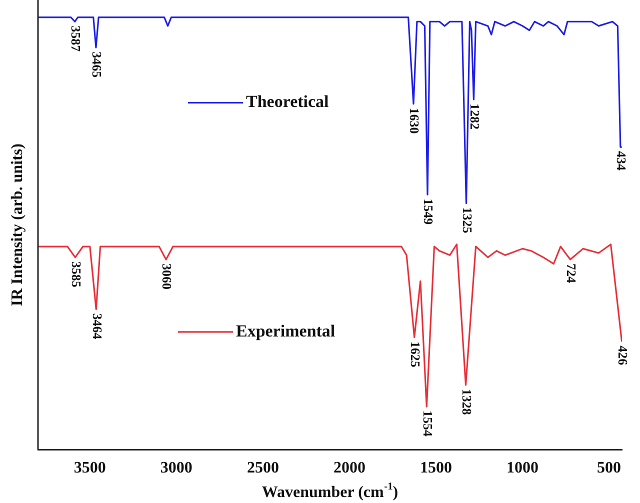 This screenshot has width=640, height=503. What do you see at coordinates (571, 274) in the screenshot?
I see `annotation: 724` at bounding box center [571, 274].